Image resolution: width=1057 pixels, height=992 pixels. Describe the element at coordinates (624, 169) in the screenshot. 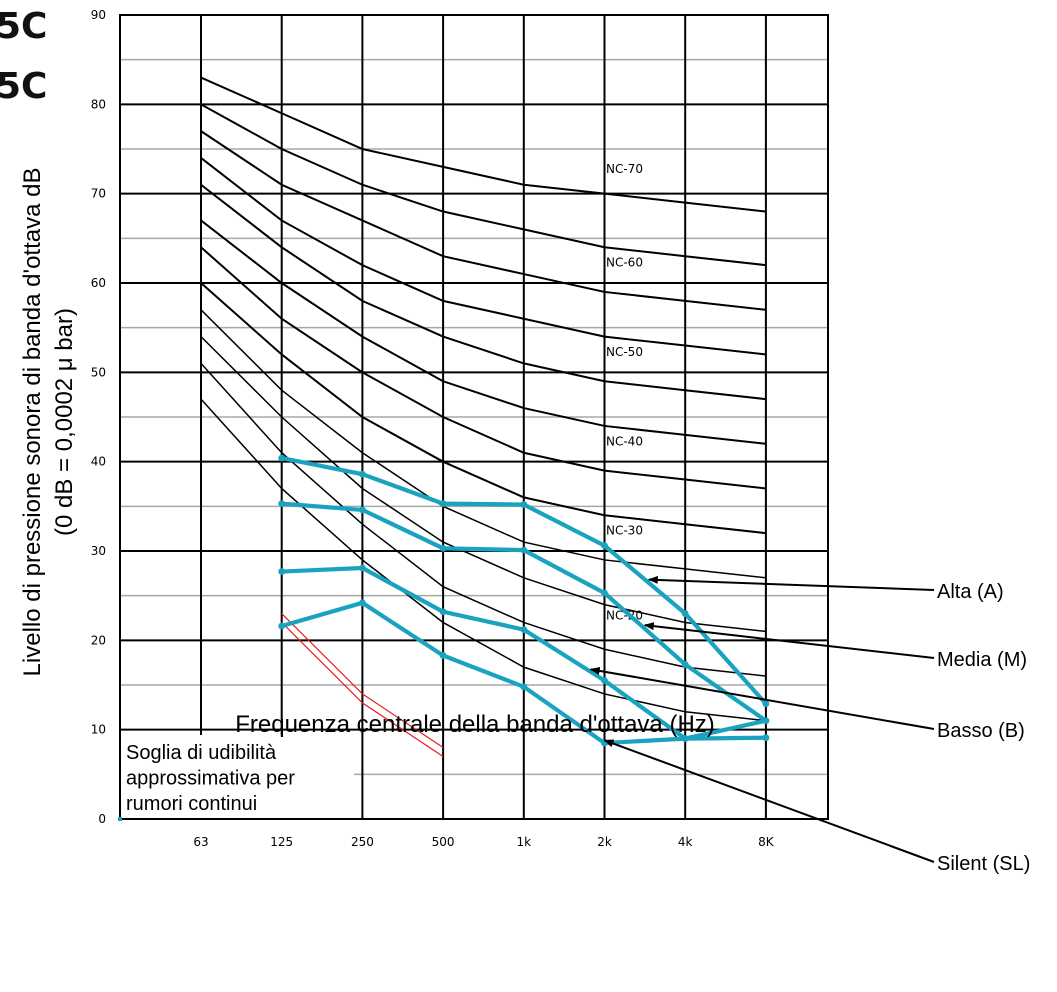

I see `nc-curve-label: NC-70` at that location.